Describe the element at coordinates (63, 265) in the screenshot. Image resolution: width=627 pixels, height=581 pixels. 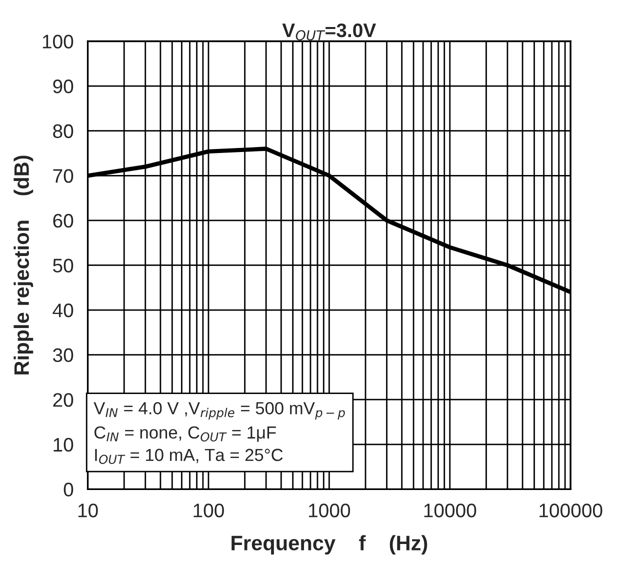
I see `y-tick-label: 50` at that location.